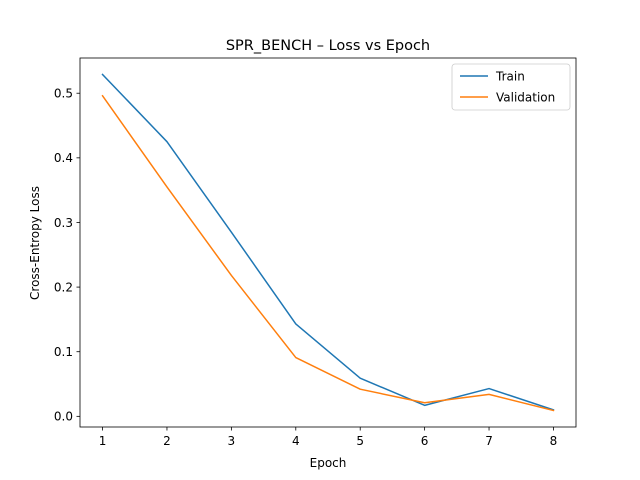 This screenshot has height=480, width=640. Describe the element at coordinates (63, 352) in the screenshot. I see `y-tick-label: 0.1` at that location.